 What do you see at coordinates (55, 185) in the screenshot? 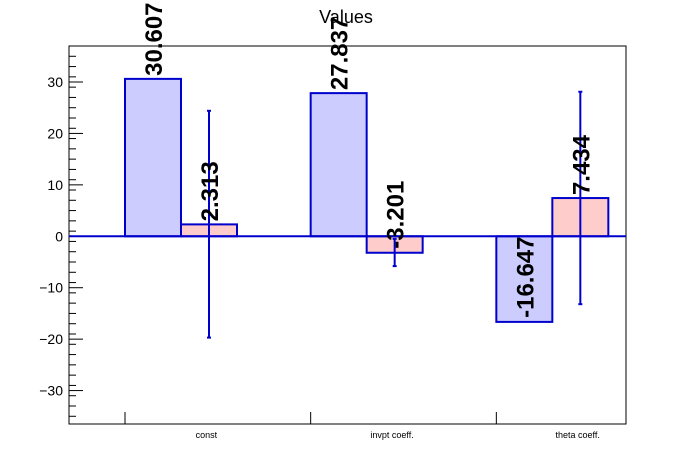
I see `y-tick-label: 10` at bounding box center [55, 185].